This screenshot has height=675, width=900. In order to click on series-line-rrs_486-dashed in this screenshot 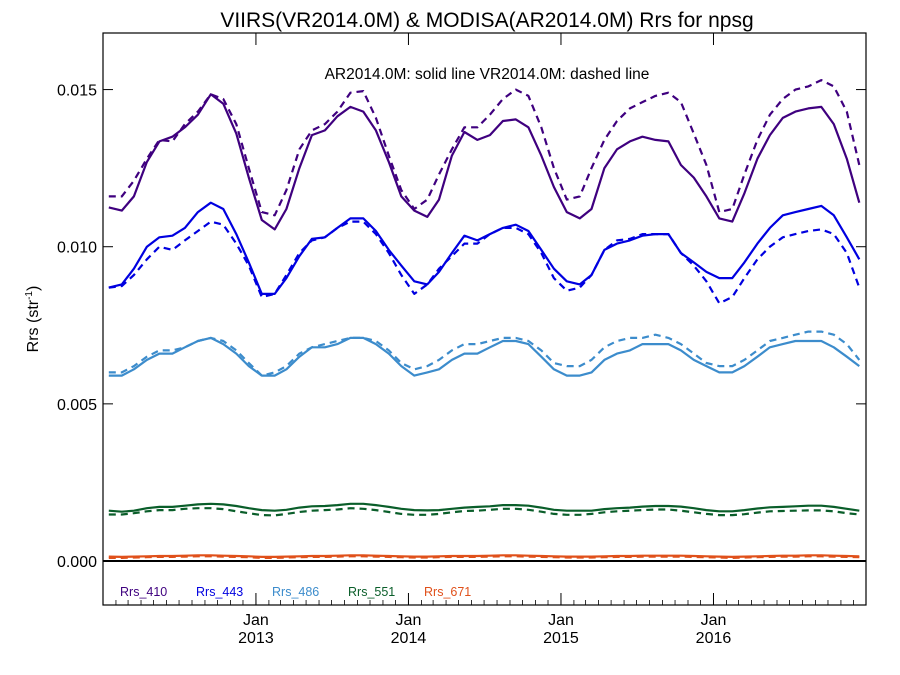, I will do `click(484, 353)`.